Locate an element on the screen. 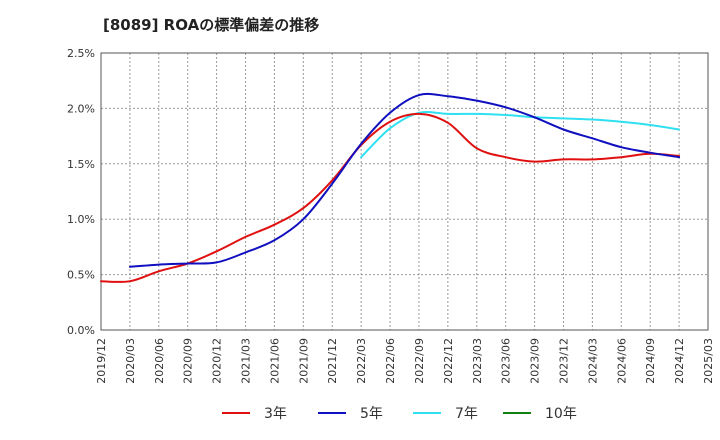 Image resolution: width=720 pixels, height=440 pixels. x-tick-label: 2024/06 is located at coordinates (621, 361).